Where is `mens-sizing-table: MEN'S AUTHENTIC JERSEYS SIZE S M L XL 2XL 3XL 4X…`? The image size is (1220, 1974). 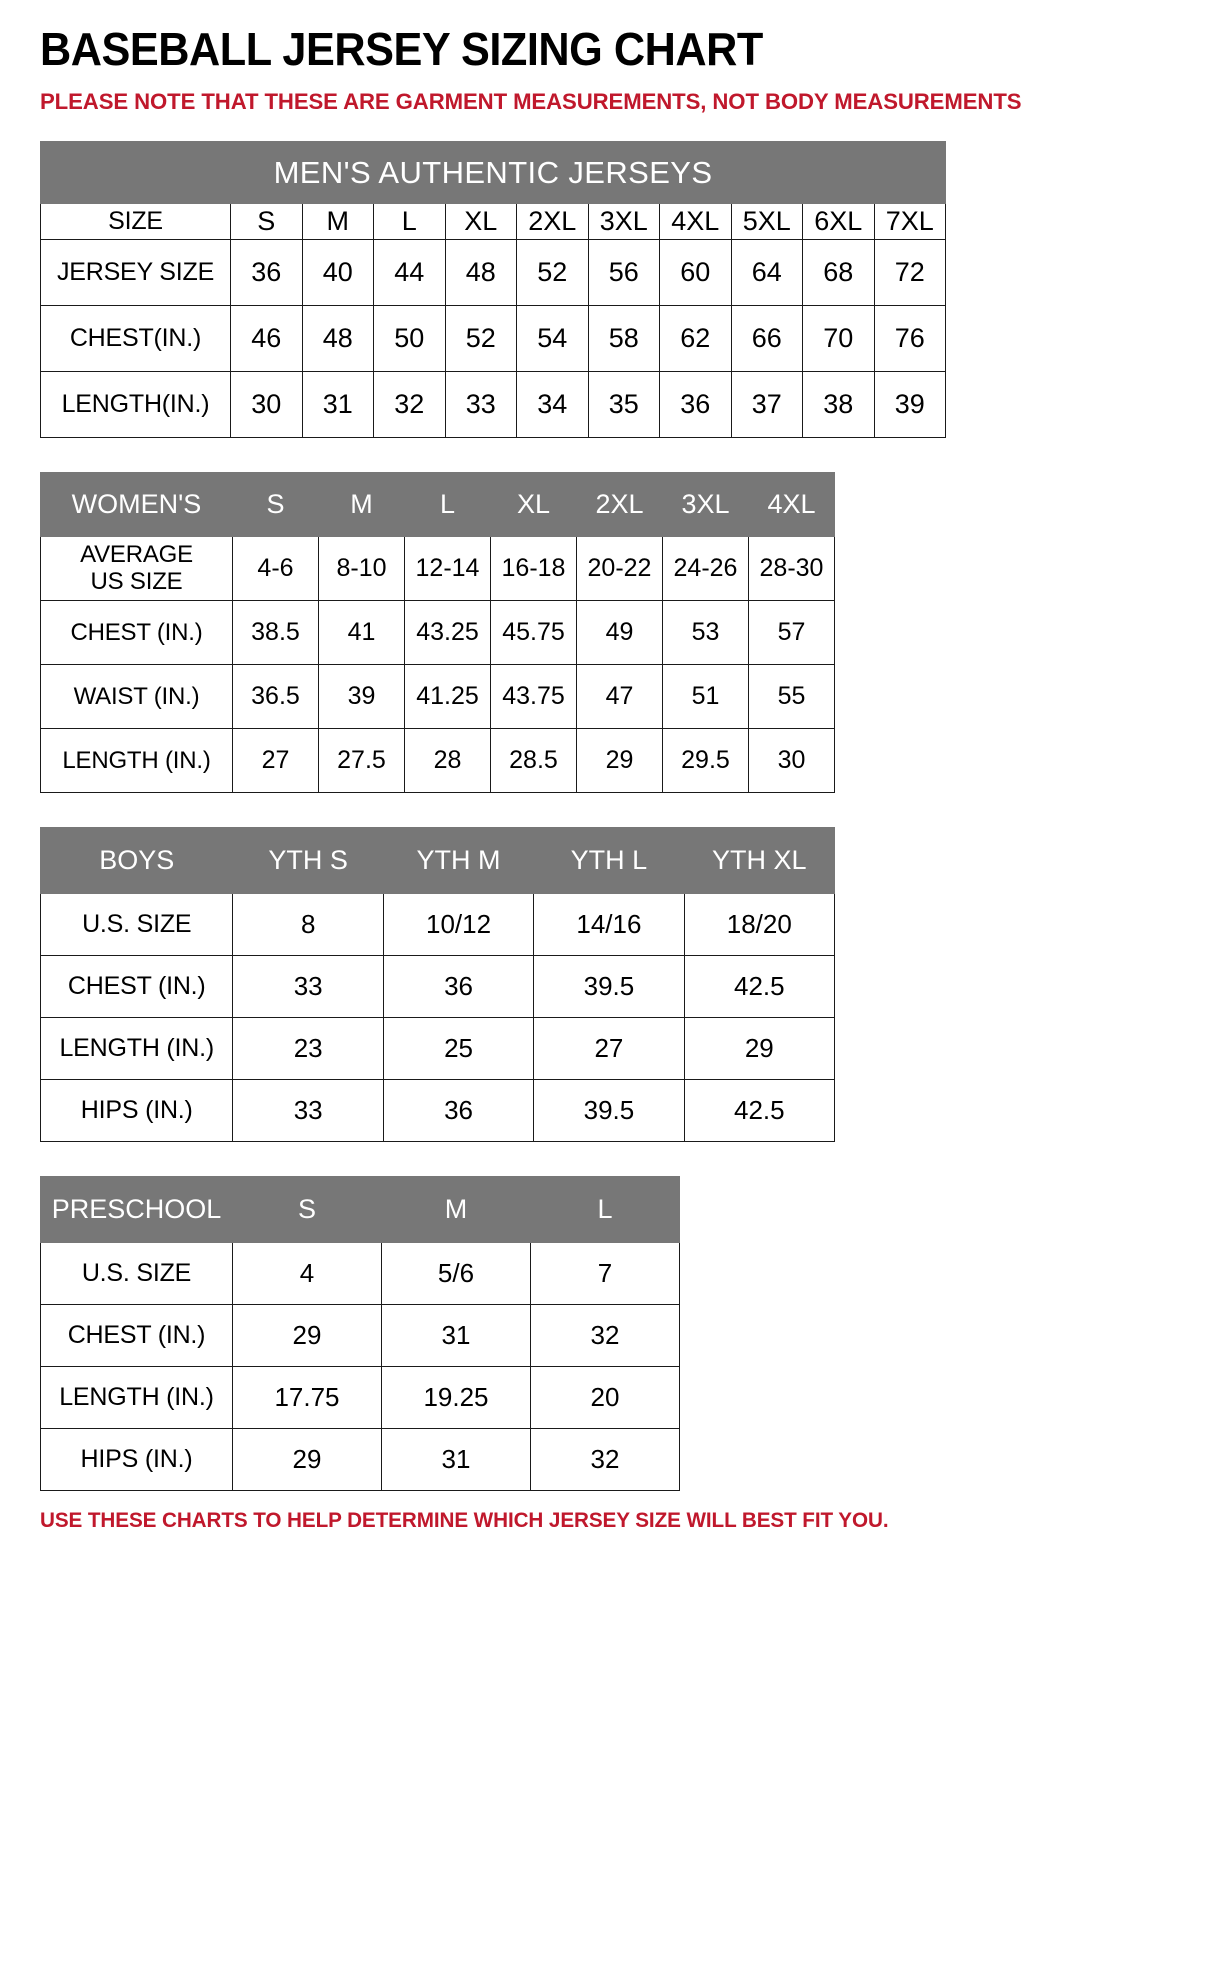 mens-sizing-table: MEN'S AUTHENTIC JERSEYS SIZE S M L XL 2XL 3XL 4X… is located at coordinates (493, 290).